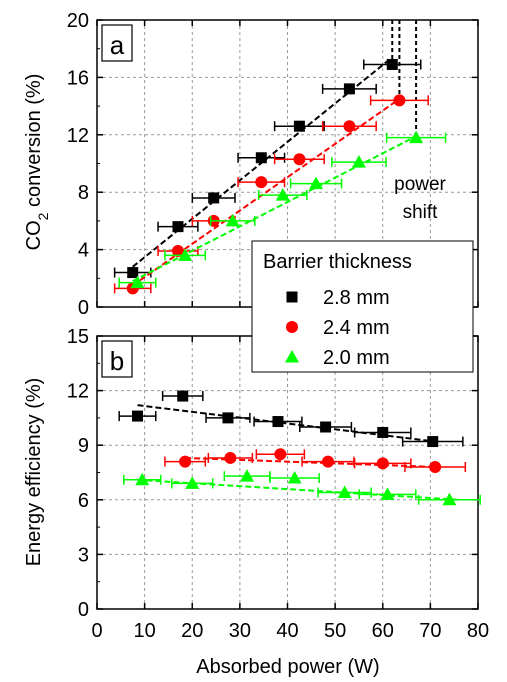 The image size is (507, 682). What do you see at coordinates (478, 631) in the screenshot?
I see `x-tick-label: 80` at bounding box center [478, 631].